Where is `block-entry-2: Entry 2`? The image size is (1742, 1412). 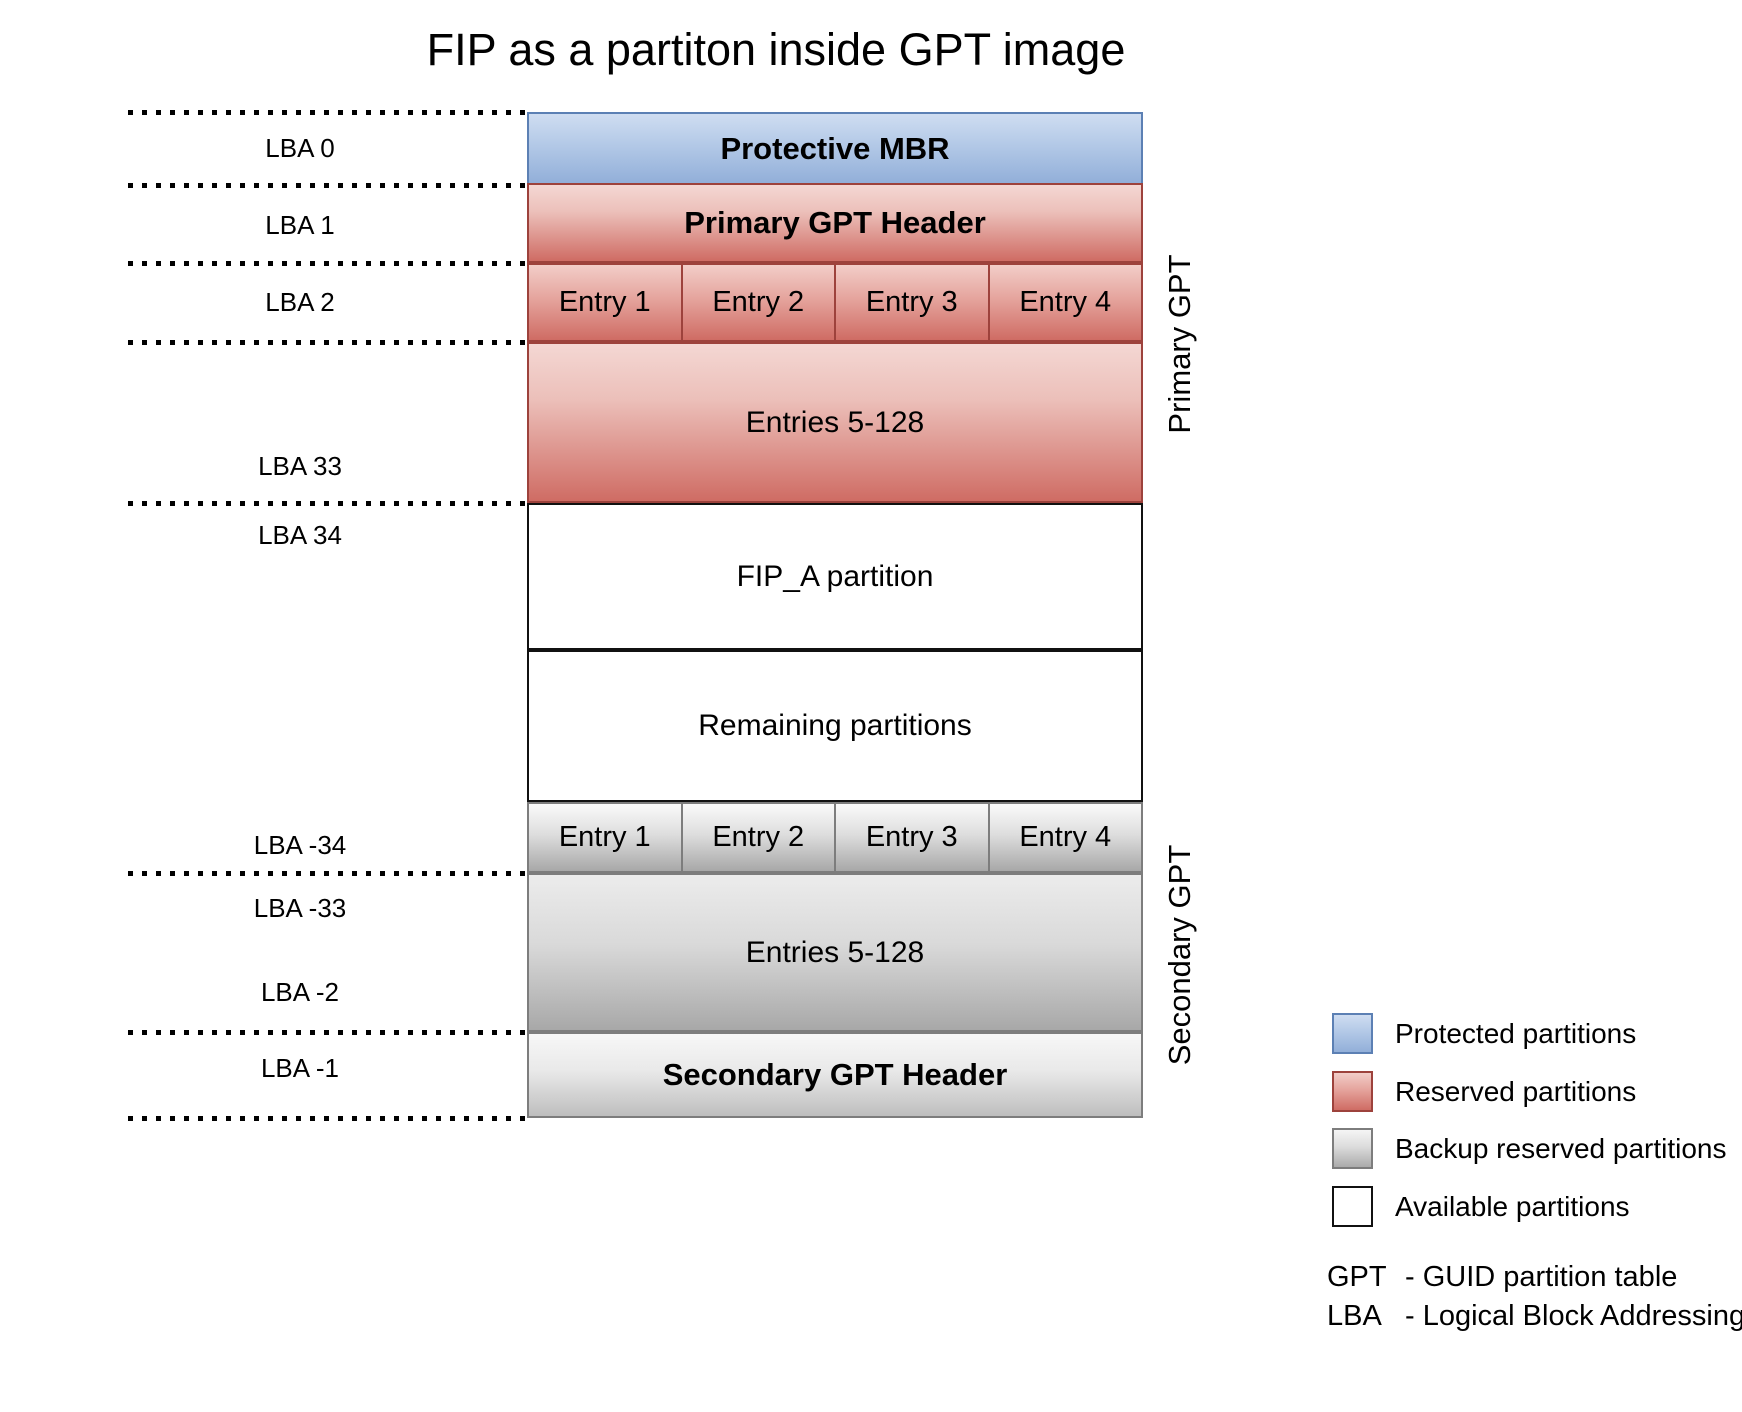 block-entry-2: Entry 2 is located at coordinates (757, 302).